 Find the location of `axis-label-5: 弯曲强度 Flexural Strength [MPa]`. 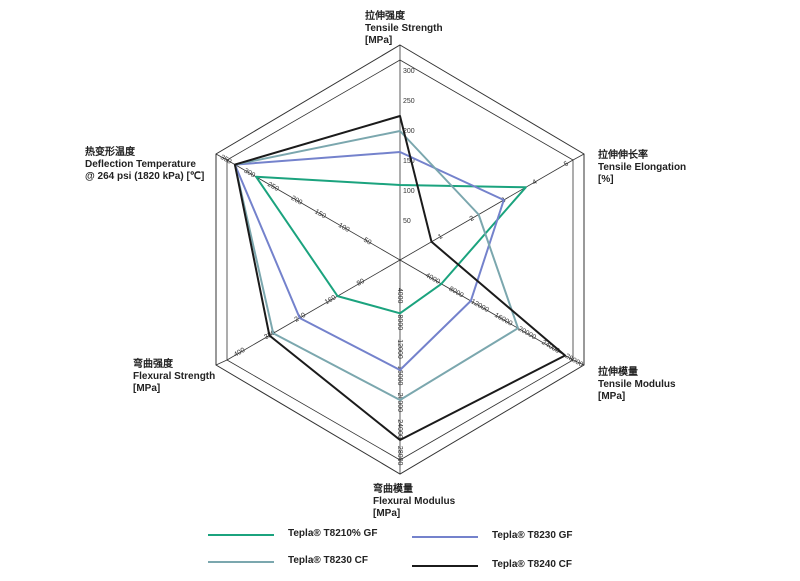

axis-label-5: 弯曲强度 Flexural Strength [MPa] is located at coordinates (174, 375).